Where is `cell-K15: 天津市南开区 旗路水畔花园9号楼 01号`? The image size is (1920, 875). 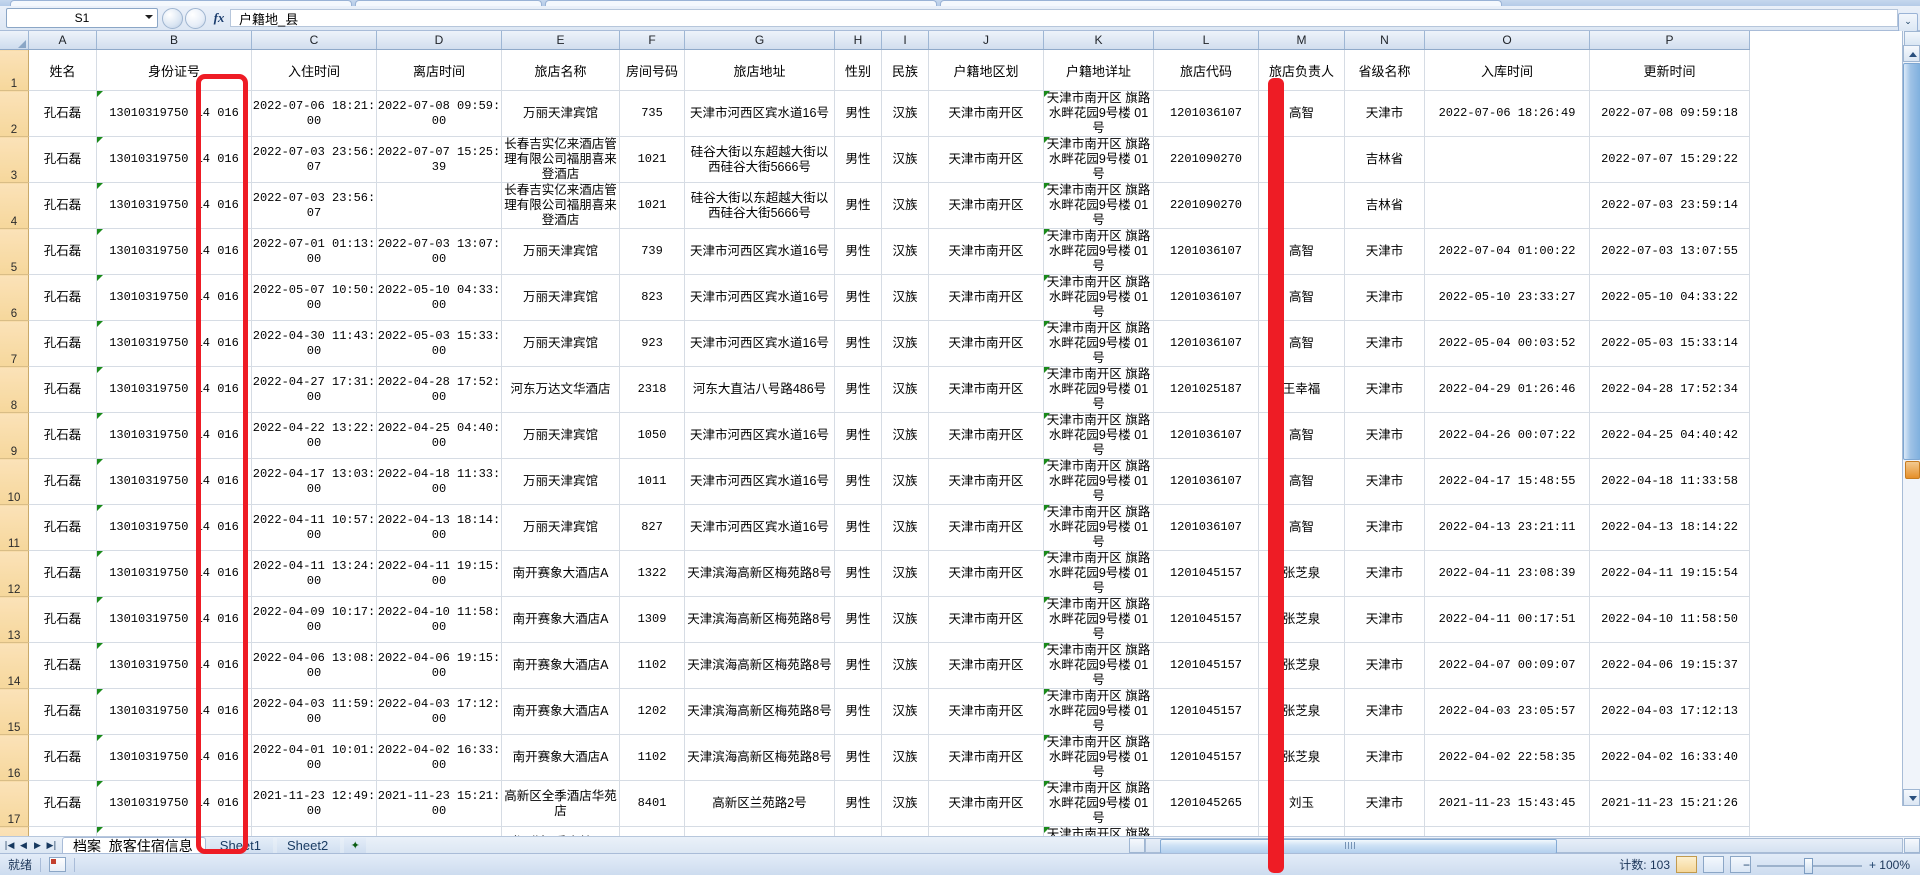 cell-K15: 天津市南开区 旗路水畔花园9号楼 01号 is located at coordinates (1098, 711).